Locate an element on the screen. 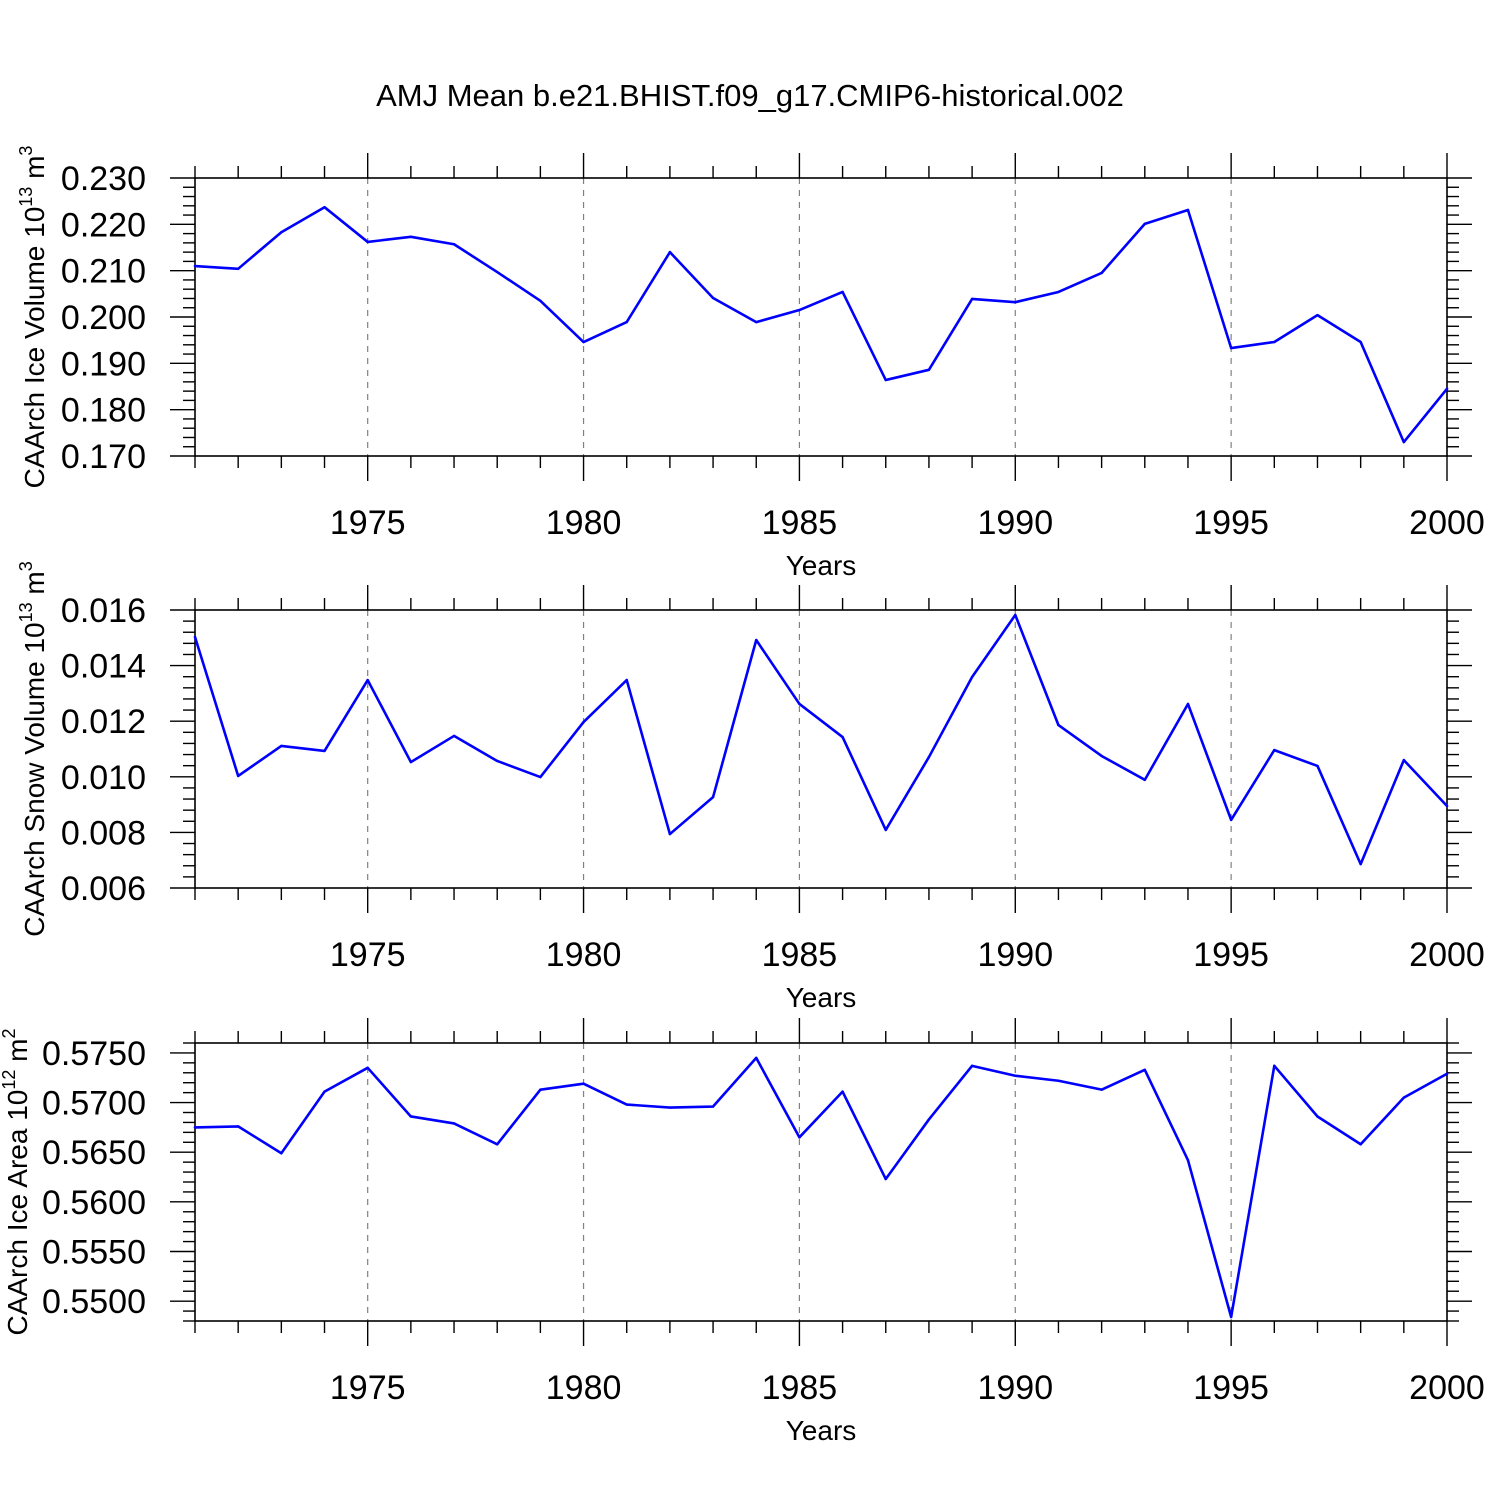 The width and height of the screenshot is (1500, 1500). y-tick-label: 0.200 is located at coordinates (103, 318).